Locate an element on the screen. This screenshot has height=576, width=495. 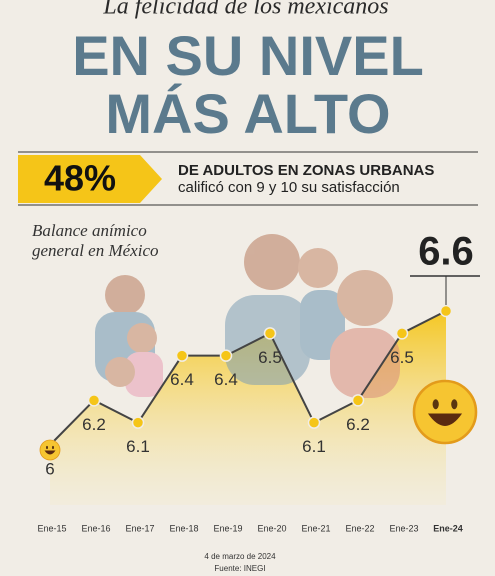
callout-line: calificó con 9 y 10 su satisfacción is located at coordinates (289, 187).